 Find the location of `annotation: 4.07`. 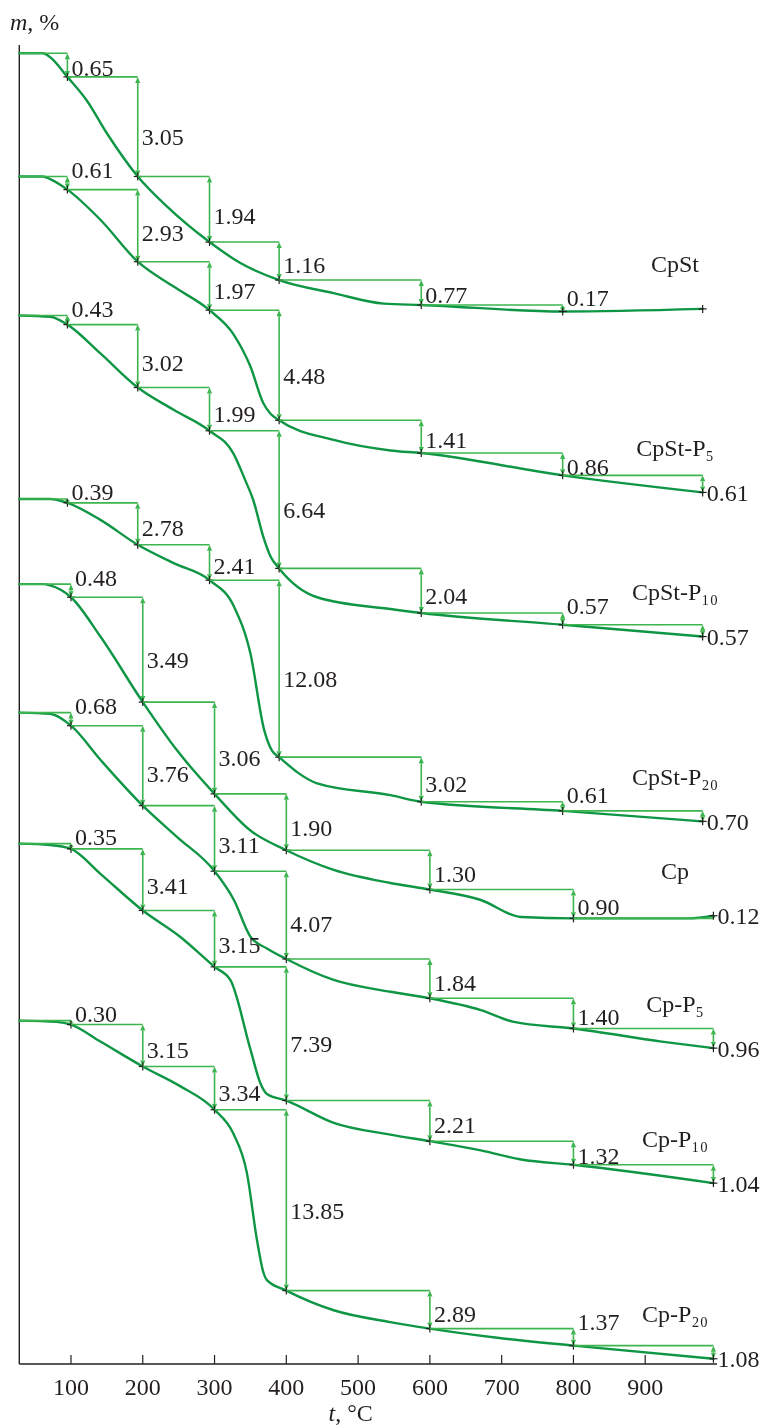

annotation: 4.07 is located at coordinates (311, 924).